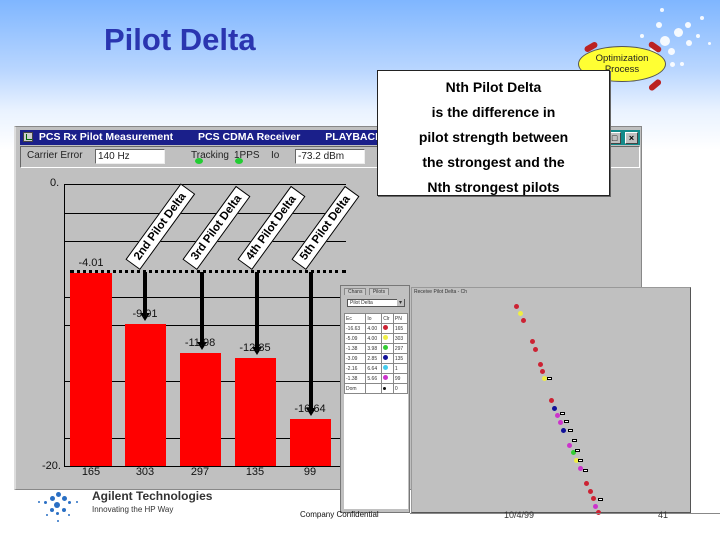 Image resolution: width=720 pixels, height=540 pixels. I want to click on x-tick-label: 165, so click(91, 472).